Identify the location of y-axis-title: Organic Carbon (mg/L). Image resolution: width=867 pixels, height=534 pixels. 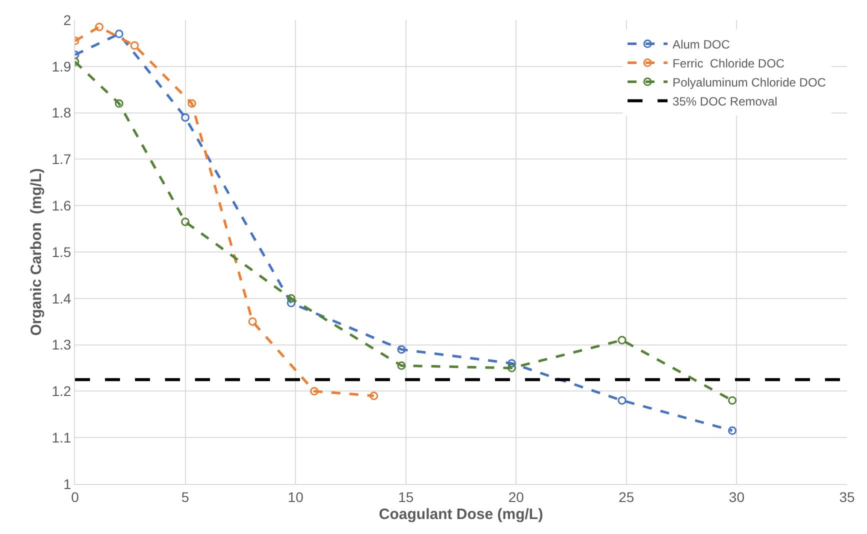
(36, 252).